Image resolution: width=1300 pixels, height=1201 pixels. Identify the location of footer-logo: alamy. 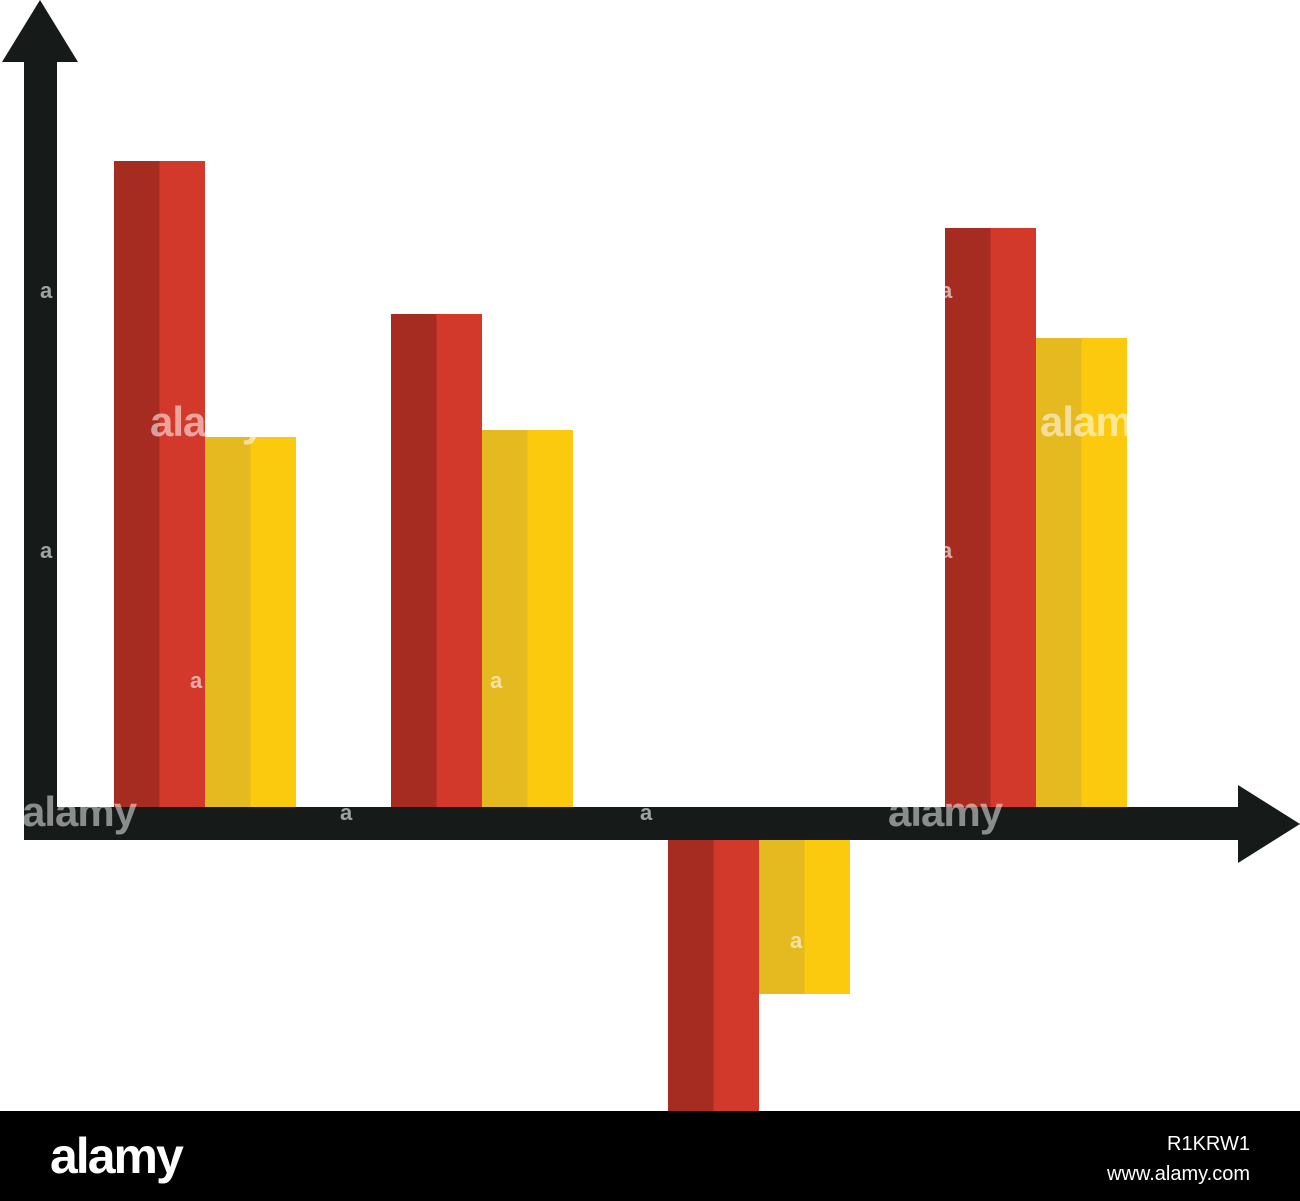
(117, 1156).